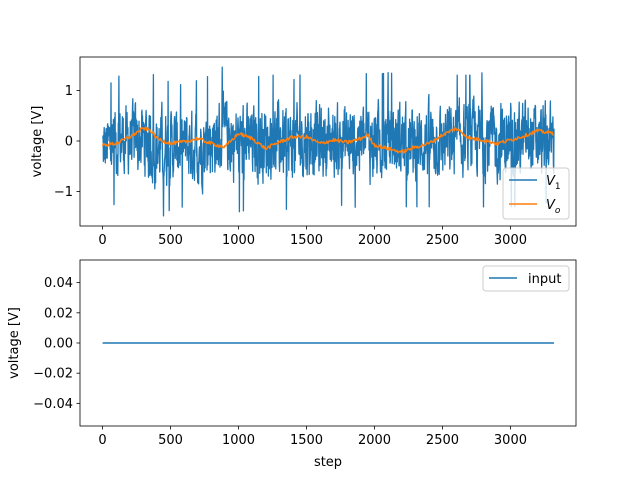 This screenshot has height=478, width=640. I want to click on y-tick-label: −1, so click(63, 192).